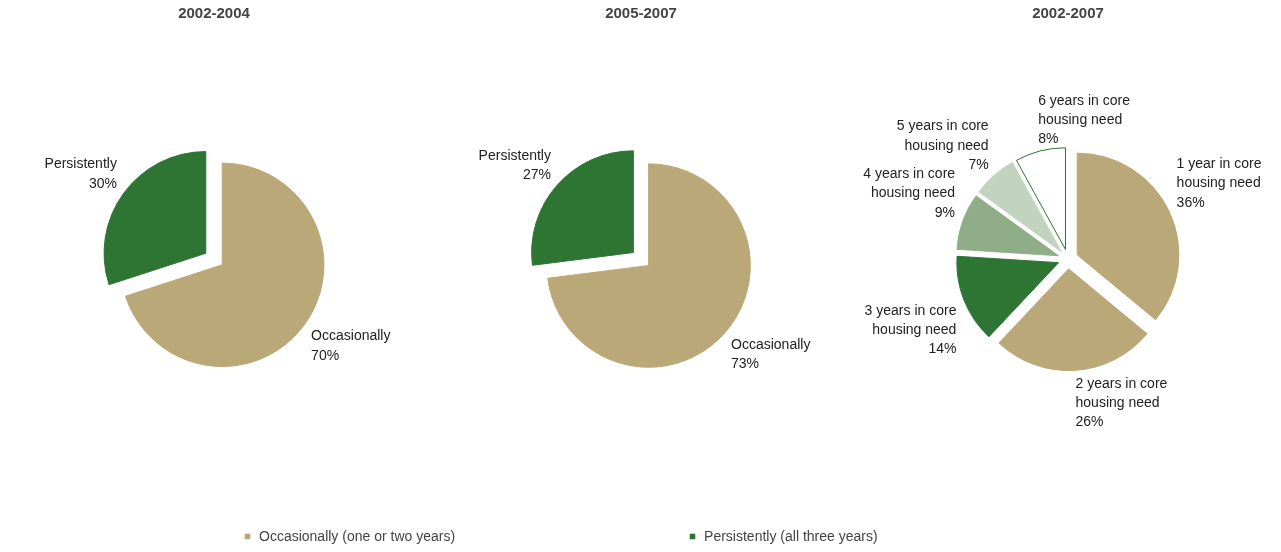 This screenshot has height=552, width=1281. I want to click on data-label: 8%, so click(1048, 138).